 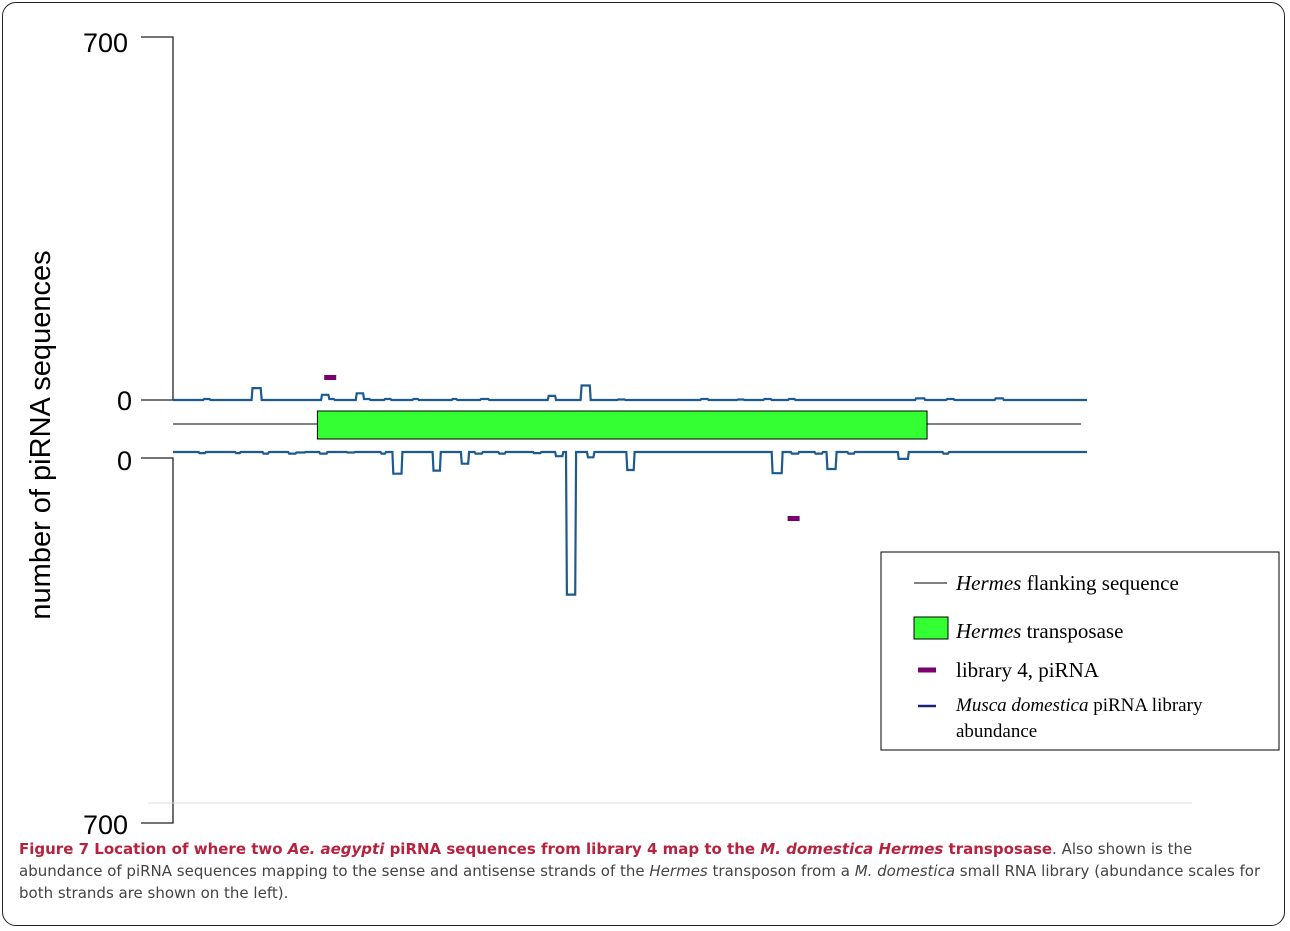 What do you see at coordinates (793, 518) in the screenshot?
I see `piRNA-hit-antisense` at bounding box center [793, 518].